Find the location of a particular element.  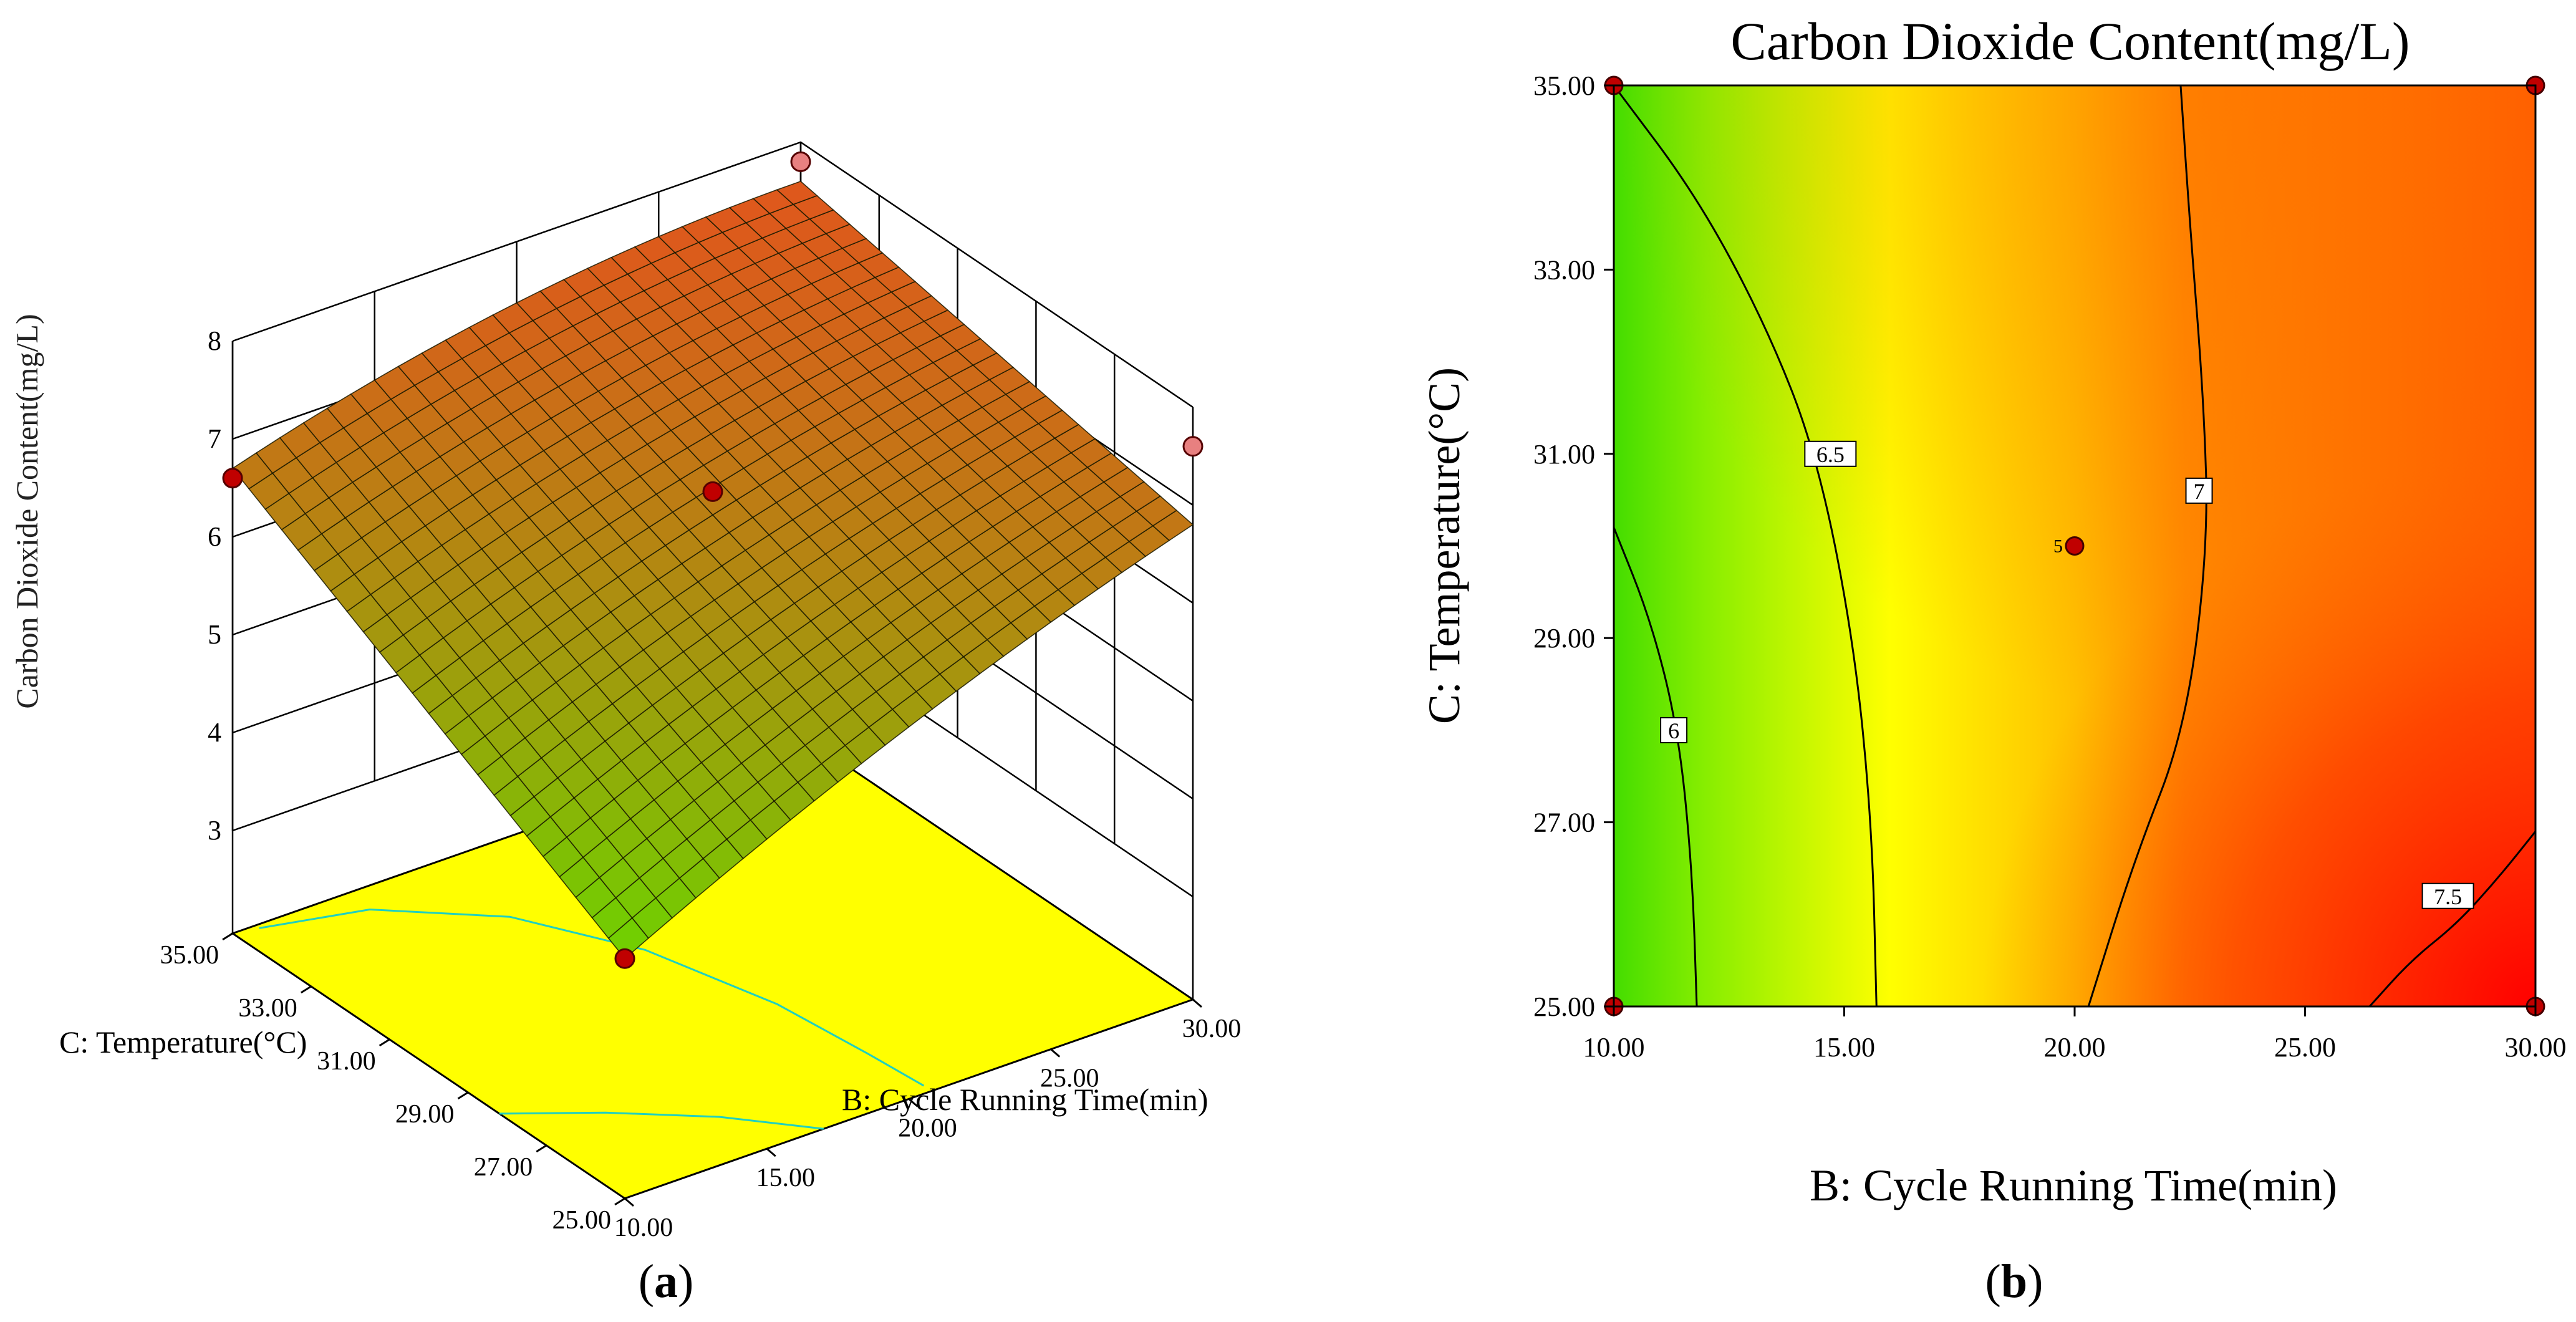

design-point-label: 5 is located at coordinates (2058, 546).